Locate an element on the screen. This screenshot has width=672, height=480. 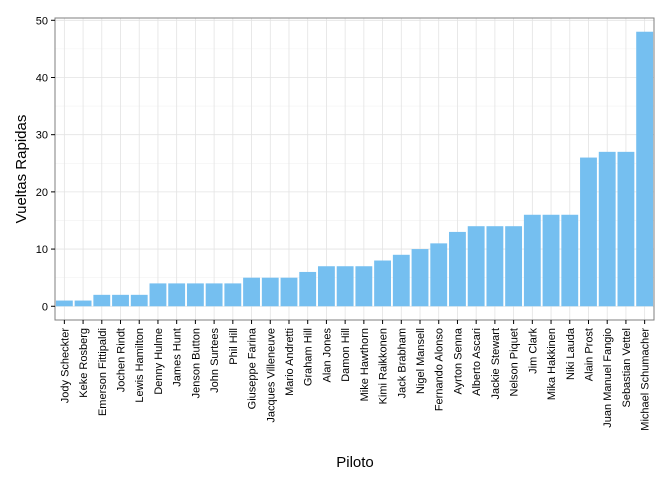
x-tick-label: Keke Rosberg is located at coordinates (84, 363).